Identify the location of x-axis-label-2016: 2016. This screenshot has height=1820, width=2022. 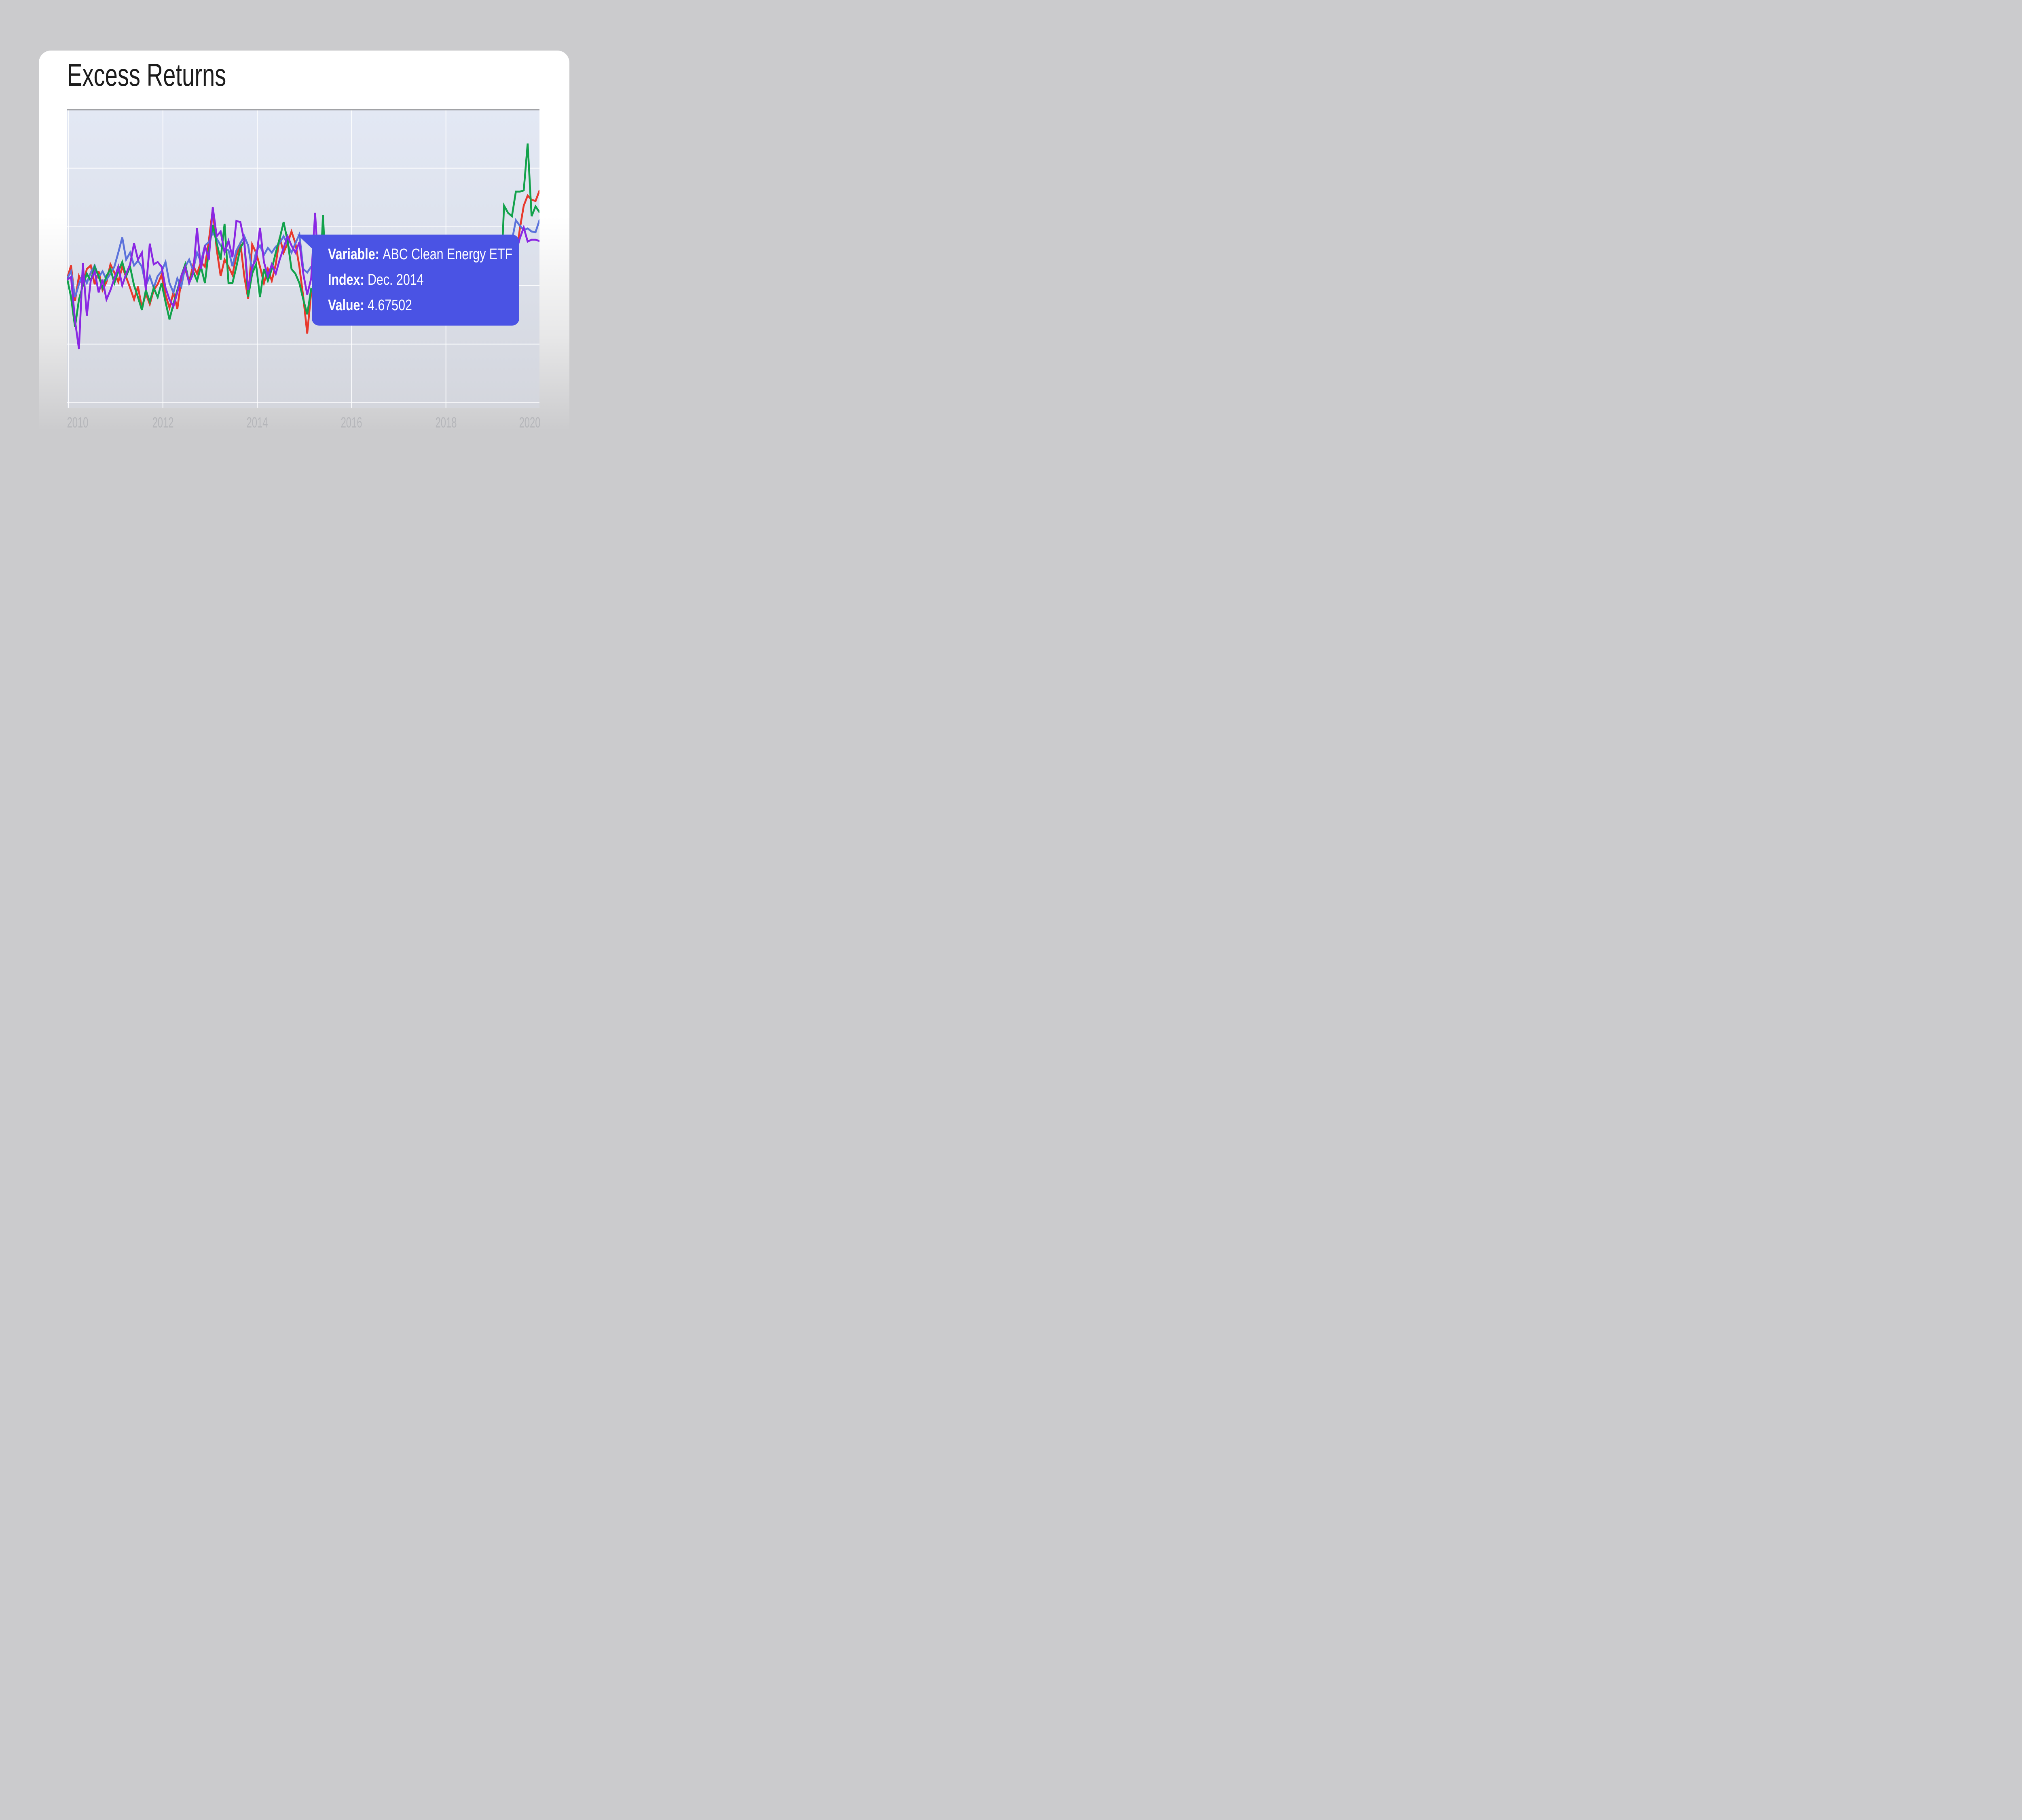
(351, 422).